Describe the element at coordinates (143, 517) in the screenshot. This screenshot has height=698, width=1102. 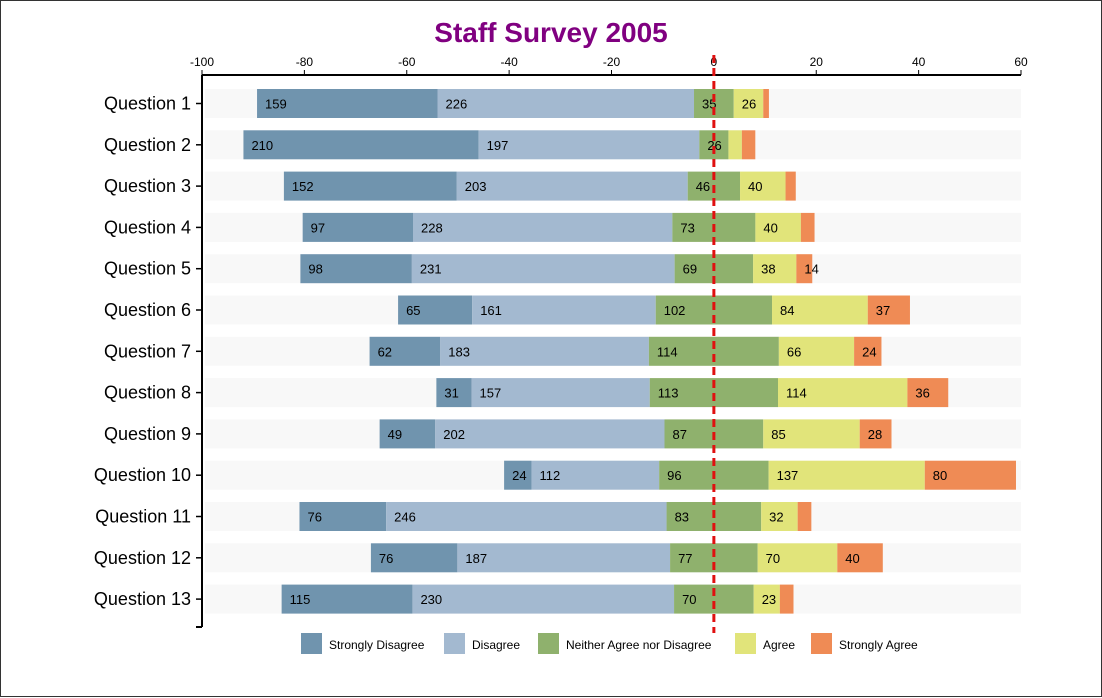
I see `category-label: Question 11` at that location.